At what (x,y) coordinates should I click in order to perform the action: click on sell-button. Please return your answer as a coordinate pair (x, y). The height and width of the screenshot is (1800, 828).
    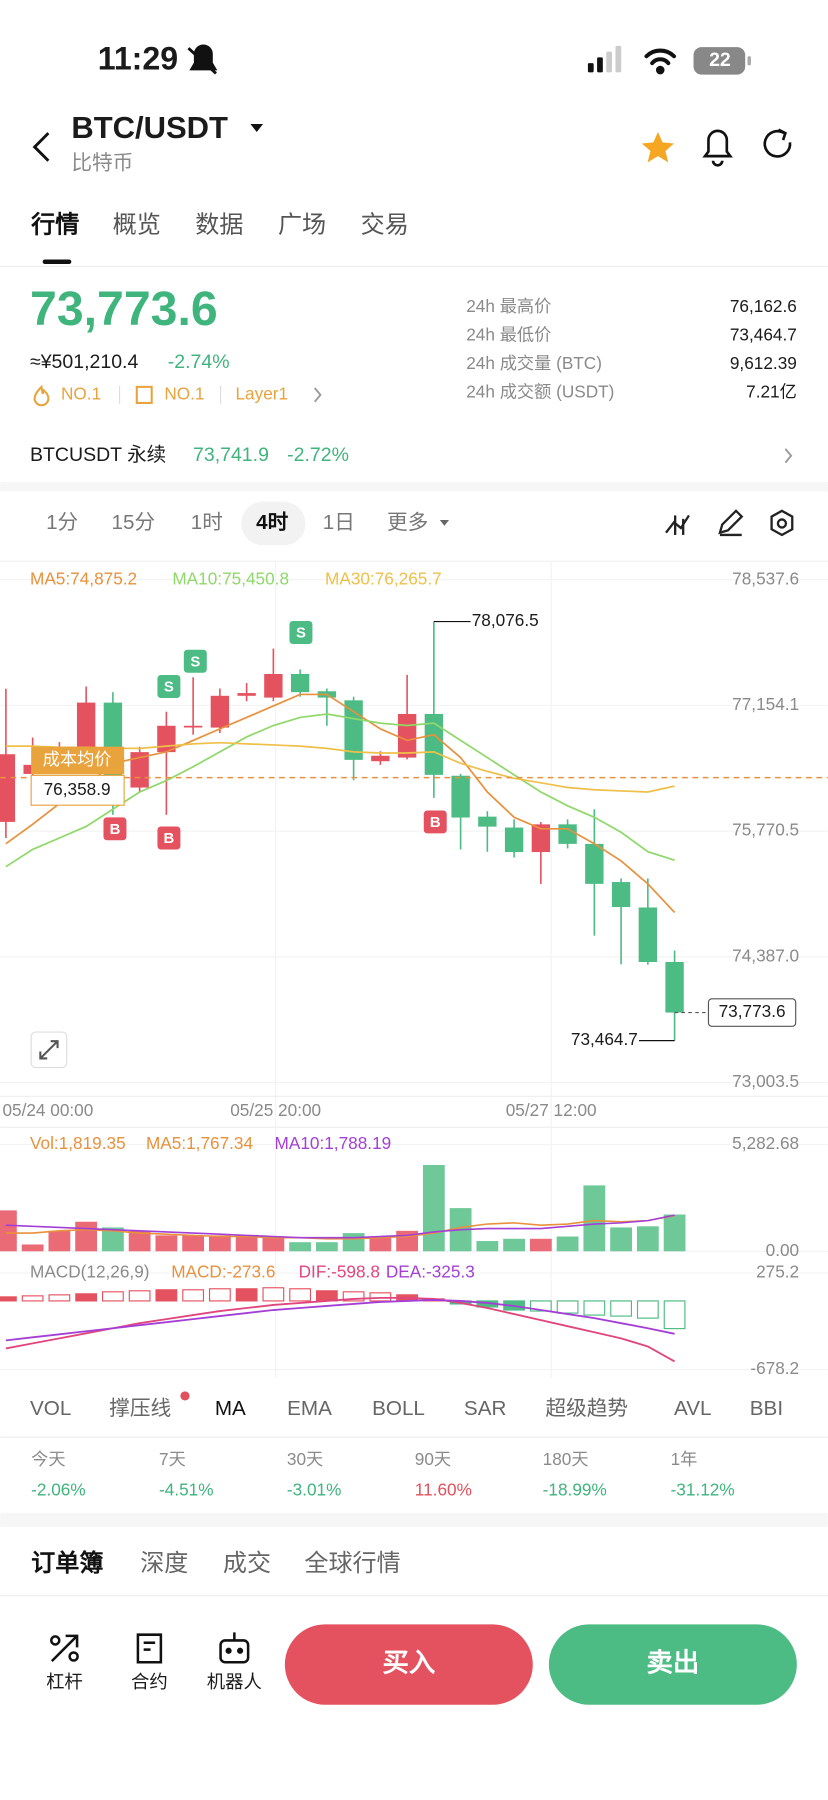
    Looking at the image, I should click on (672, 1664).